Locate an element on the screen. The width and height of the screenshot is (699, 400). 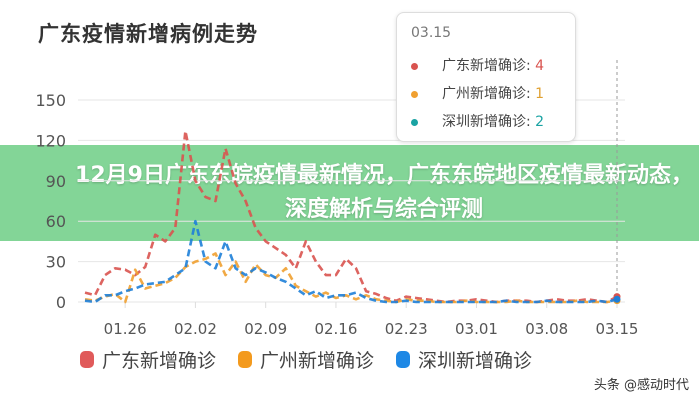
watermark: 头条 @感动时代 is located at coordinates (641, 385).